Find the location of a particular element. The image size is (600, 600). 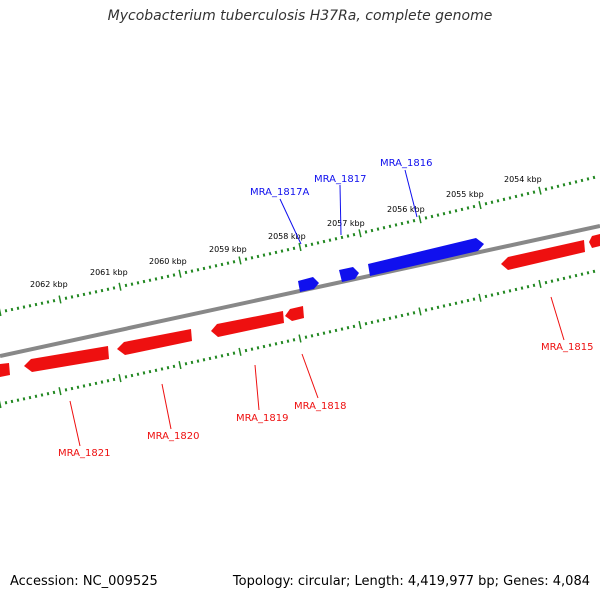

gene-mra-1817a-arrow is located at coordinates (308, 284).